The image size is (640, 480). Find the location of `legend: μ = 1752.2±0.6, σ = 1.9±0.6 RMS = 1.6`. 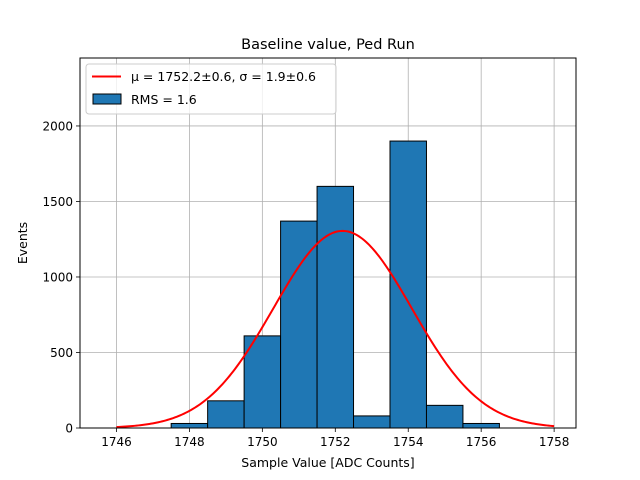

legend: μ = 1752.2±0.6, σ = 1.9±0.6 RMS = 1.6 is located at coordinates (211, 89).